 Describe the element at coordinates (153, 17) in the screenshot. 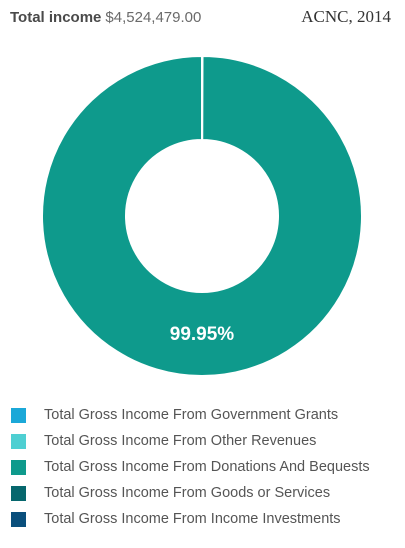

I see `total-income-value: $4,524,479.00` at that location.